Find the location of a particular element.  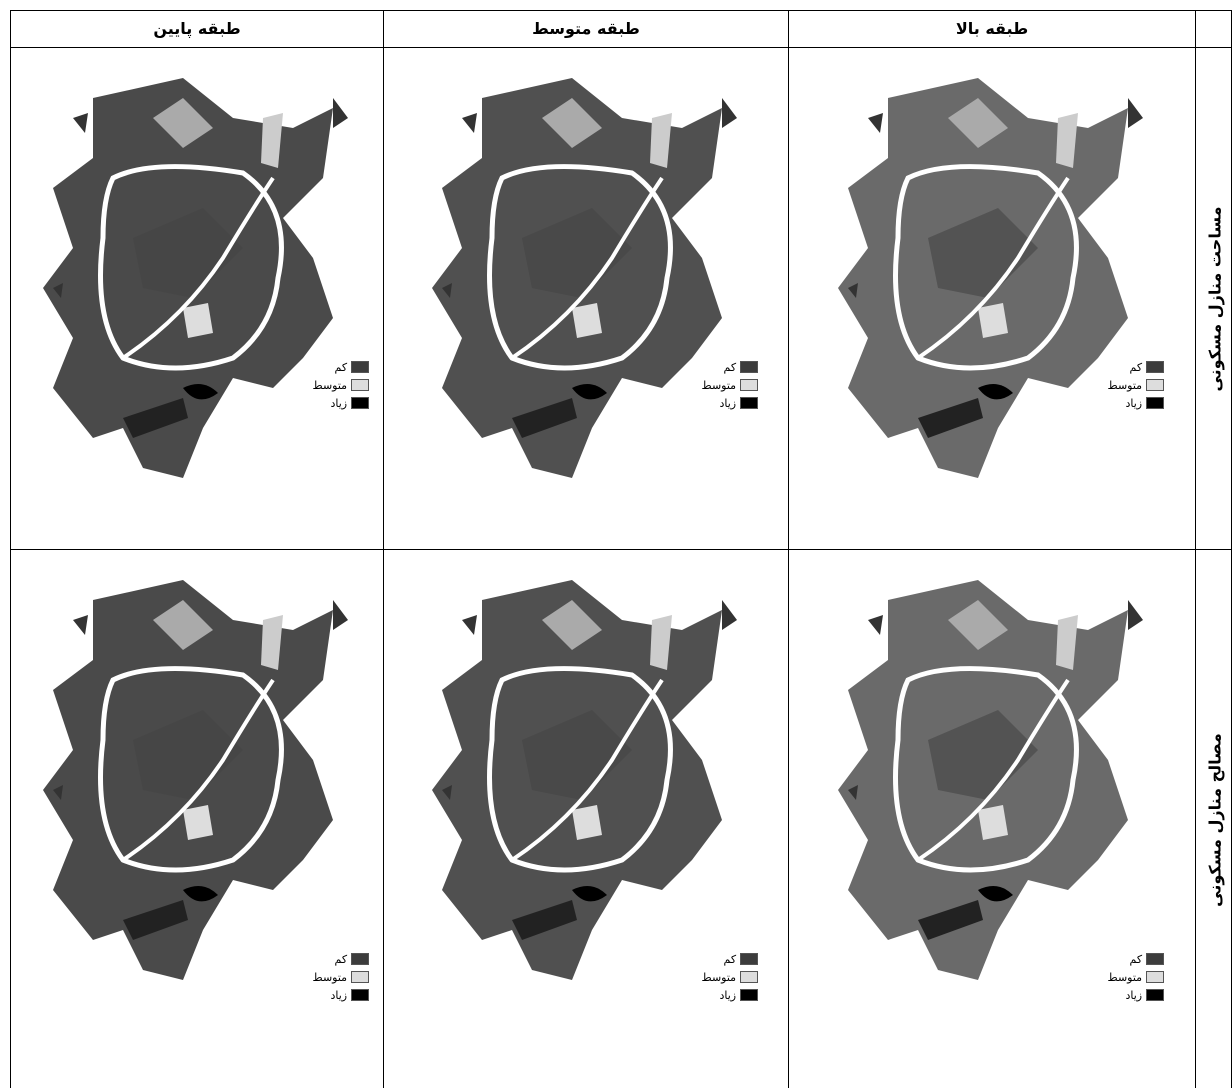

row-label: مساحت منازل مسکونی is located at coordinates (1214, 299).